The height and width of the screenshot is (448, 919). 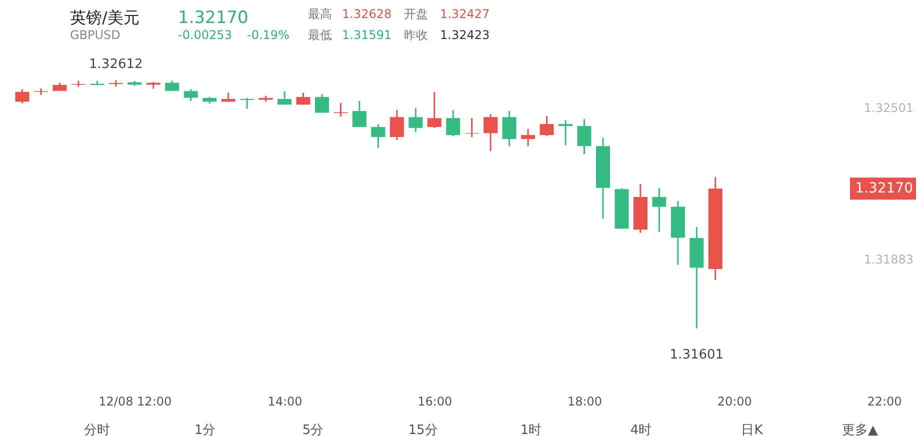 I want to click on annotation: 日K, so click(x=752, y=430).